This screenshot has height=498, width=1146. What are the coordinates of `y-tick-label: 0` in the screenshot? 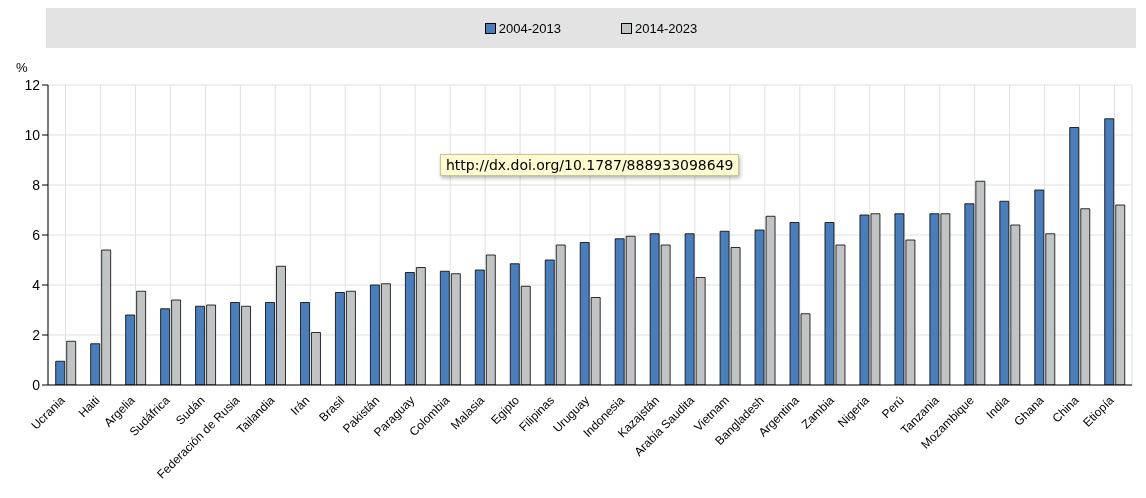 It's located at (36, 384).